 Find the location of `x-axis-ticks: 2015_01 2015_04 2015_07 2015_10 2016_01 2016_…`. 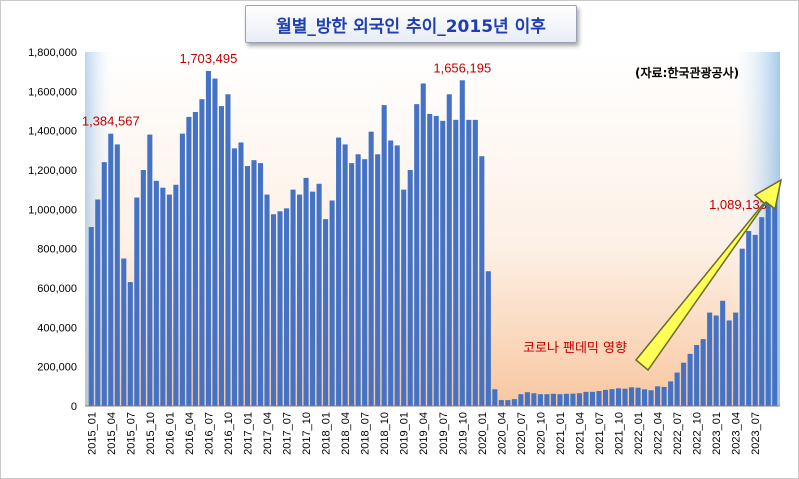

x-axis-ticks: 2015_01 2015_04 2015_07 2015_10 2016_01 2016_… is located at coordinates (424, 433).